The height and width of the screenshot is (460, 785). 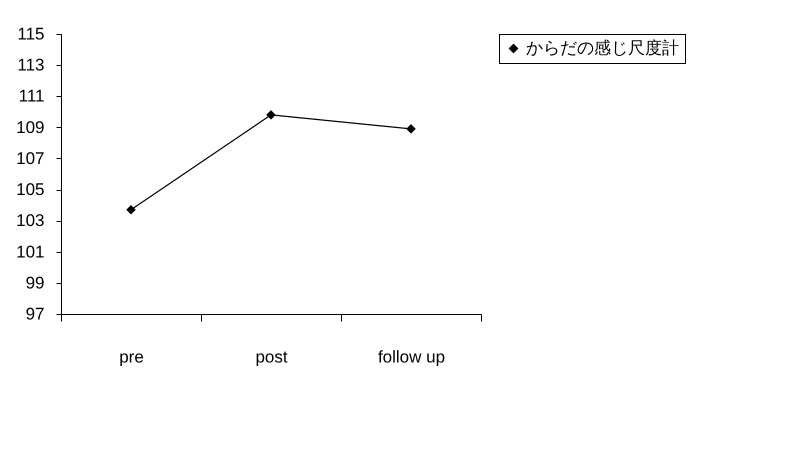 I want to click on y-tick-label: 107, so click(x=30, y=158).